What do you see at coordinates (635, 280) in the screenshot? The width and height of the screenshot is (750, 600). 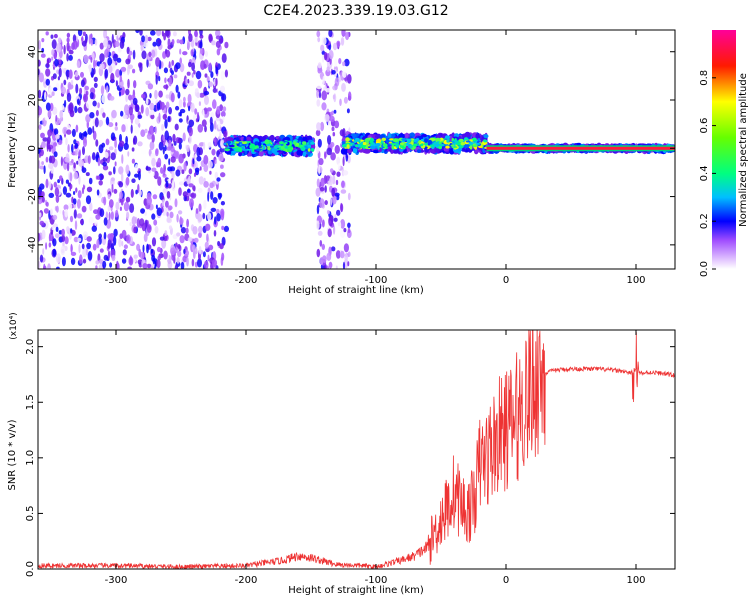 I see `x-tick-label: 100` at bounding box center [635, 280].